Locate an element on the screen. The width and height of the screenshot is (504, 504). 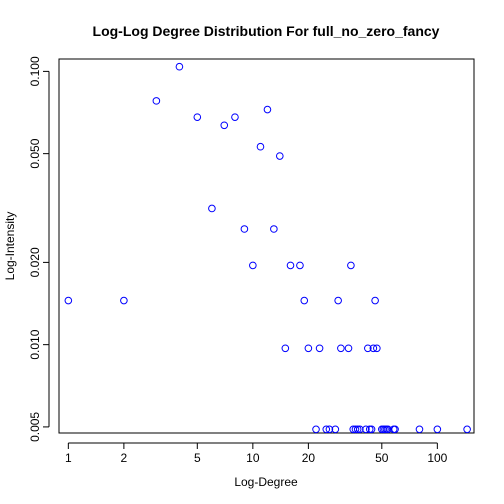
x-axis: 1 2 5 10 20 50 100 is located at coordinates (256, 453).